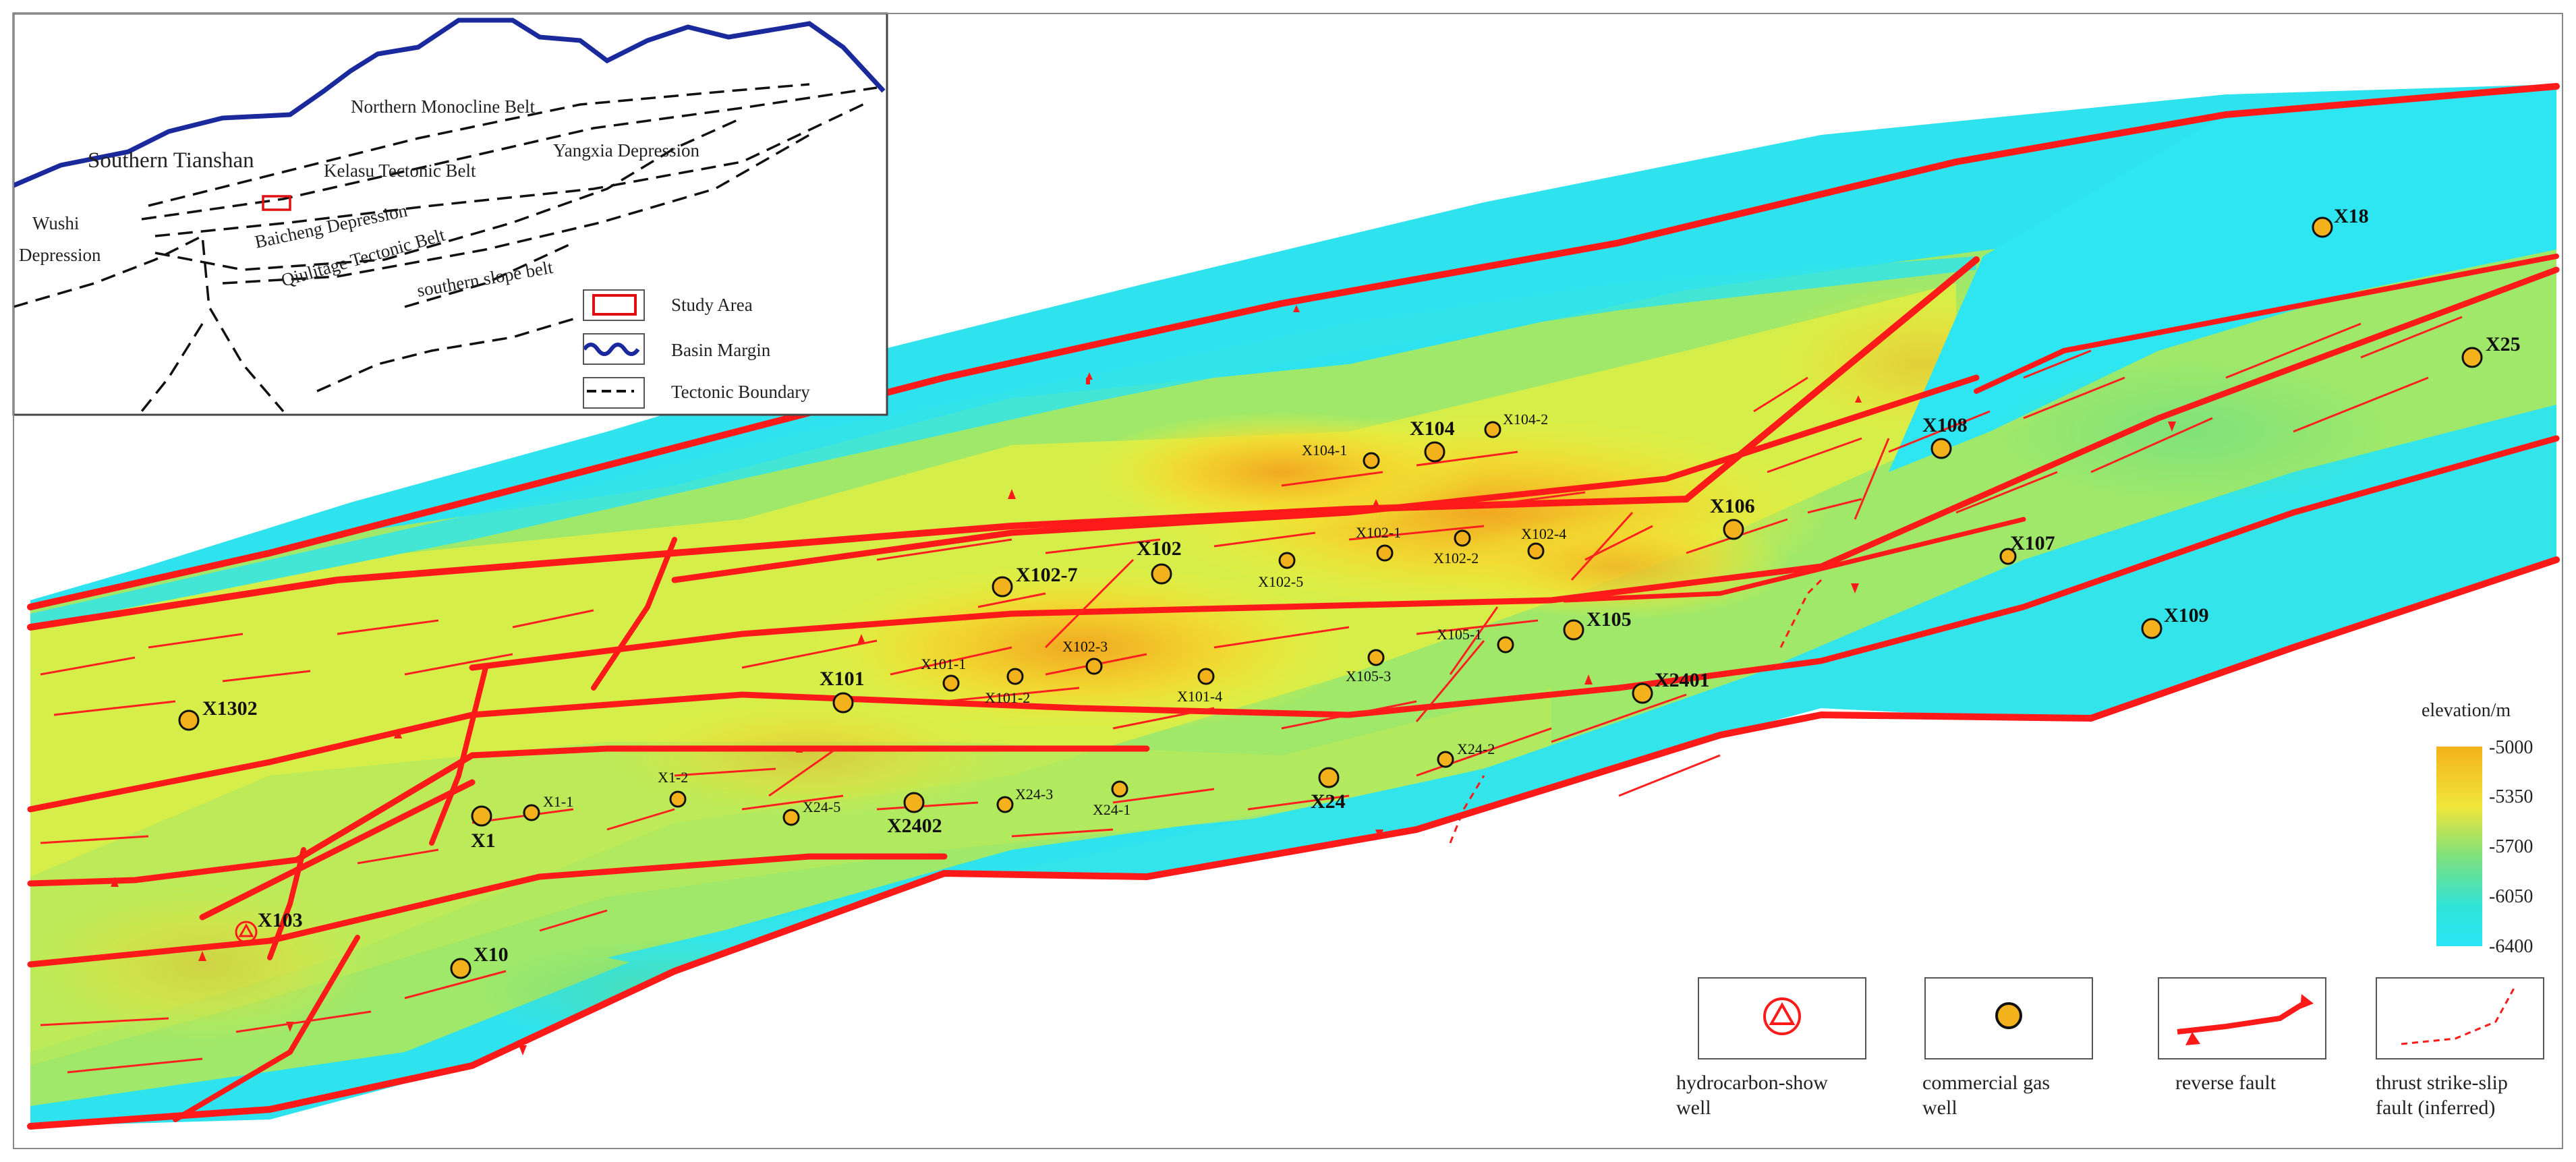 This screenshot has height=1162, width=2576. Describe the element at coordinates (1085, 646) in the screenshot. I see `well-label-X102-3: X102-3` at that location.